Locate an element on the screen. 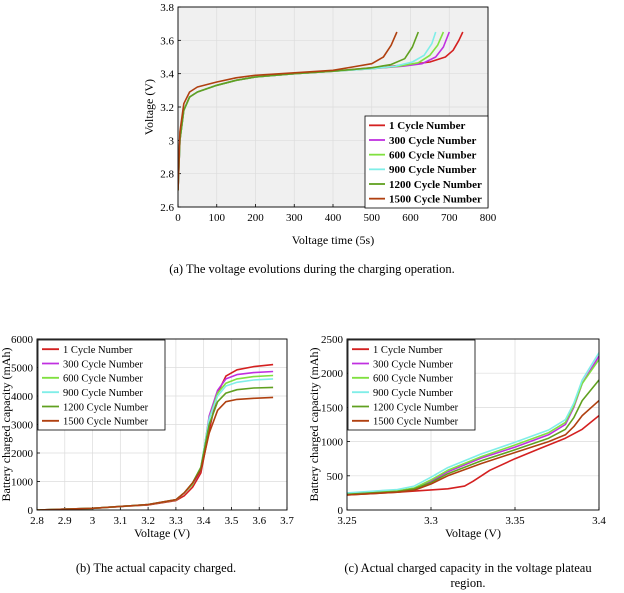 This screenshot has height=593, width=624. y-tick-label: 500 is located at coordinates (335, 477).